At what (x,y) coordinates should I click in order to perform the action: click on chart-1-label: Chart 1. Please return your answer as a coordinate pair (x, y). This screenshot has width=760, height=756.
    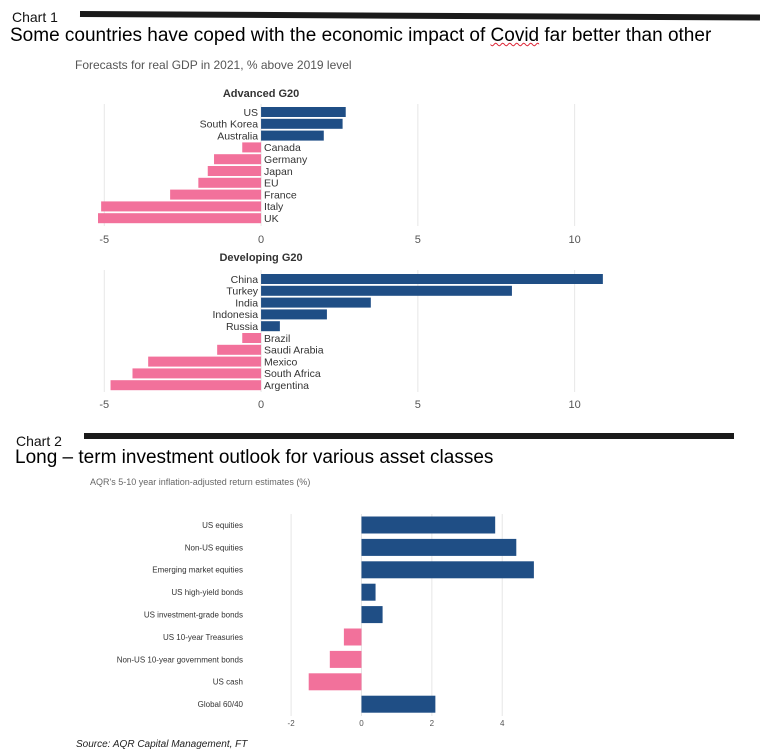
    Looking at the image, I should click on (35, 17).